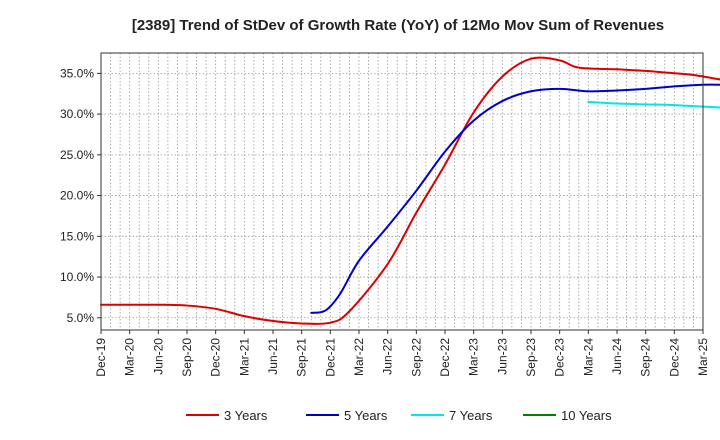 The image size is (720, 440). Describe the element at coordinates (588, 357) in the screenshot. I see `x-tick-label: Mar-24` at that location.